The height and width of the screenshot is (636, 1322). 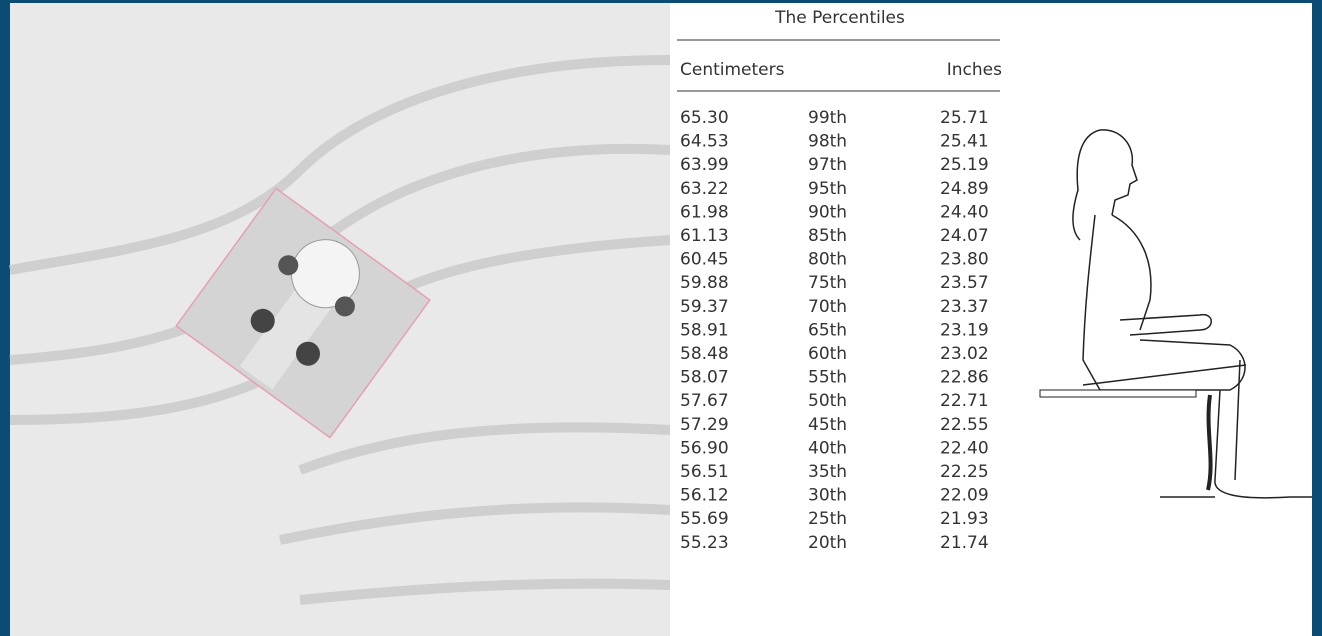 What do you see at coordinates (964, 496) in the screenshot?
I see `table-cell: 22.09` at bounding box center [964, 496].